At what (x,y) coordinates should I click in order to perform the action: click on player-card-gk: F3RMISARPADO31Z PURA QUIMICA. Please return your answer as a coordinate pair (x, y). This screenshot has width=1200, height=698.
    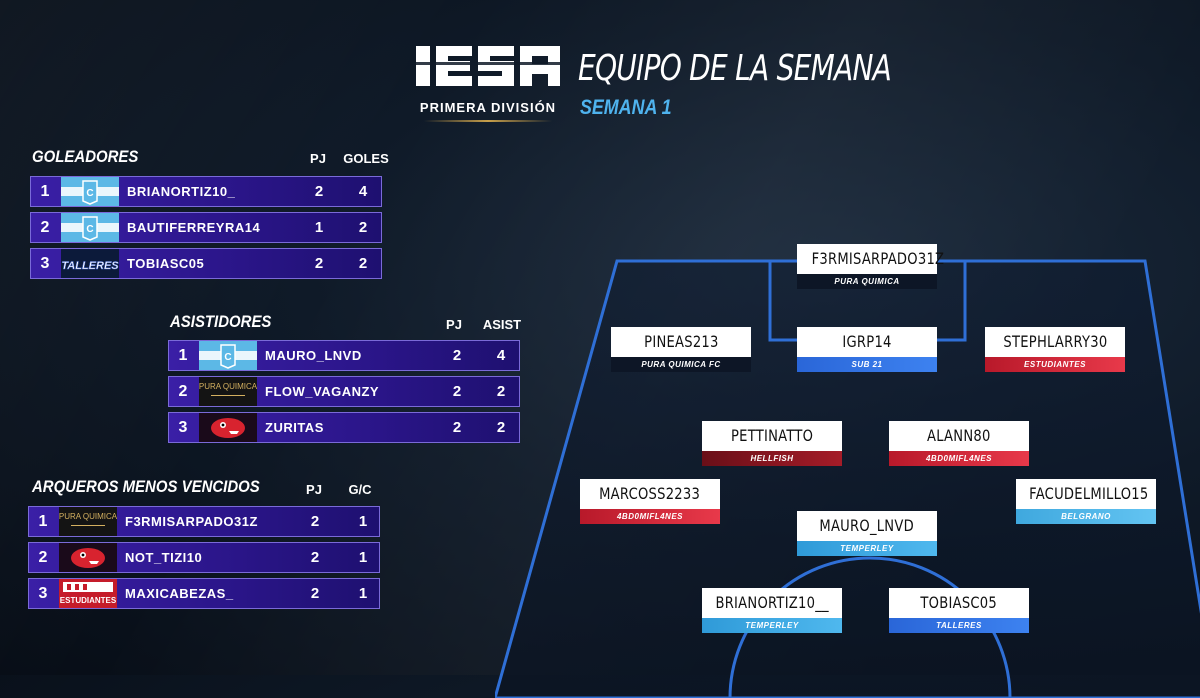
    Looking at the image, I should click on (870, 266).